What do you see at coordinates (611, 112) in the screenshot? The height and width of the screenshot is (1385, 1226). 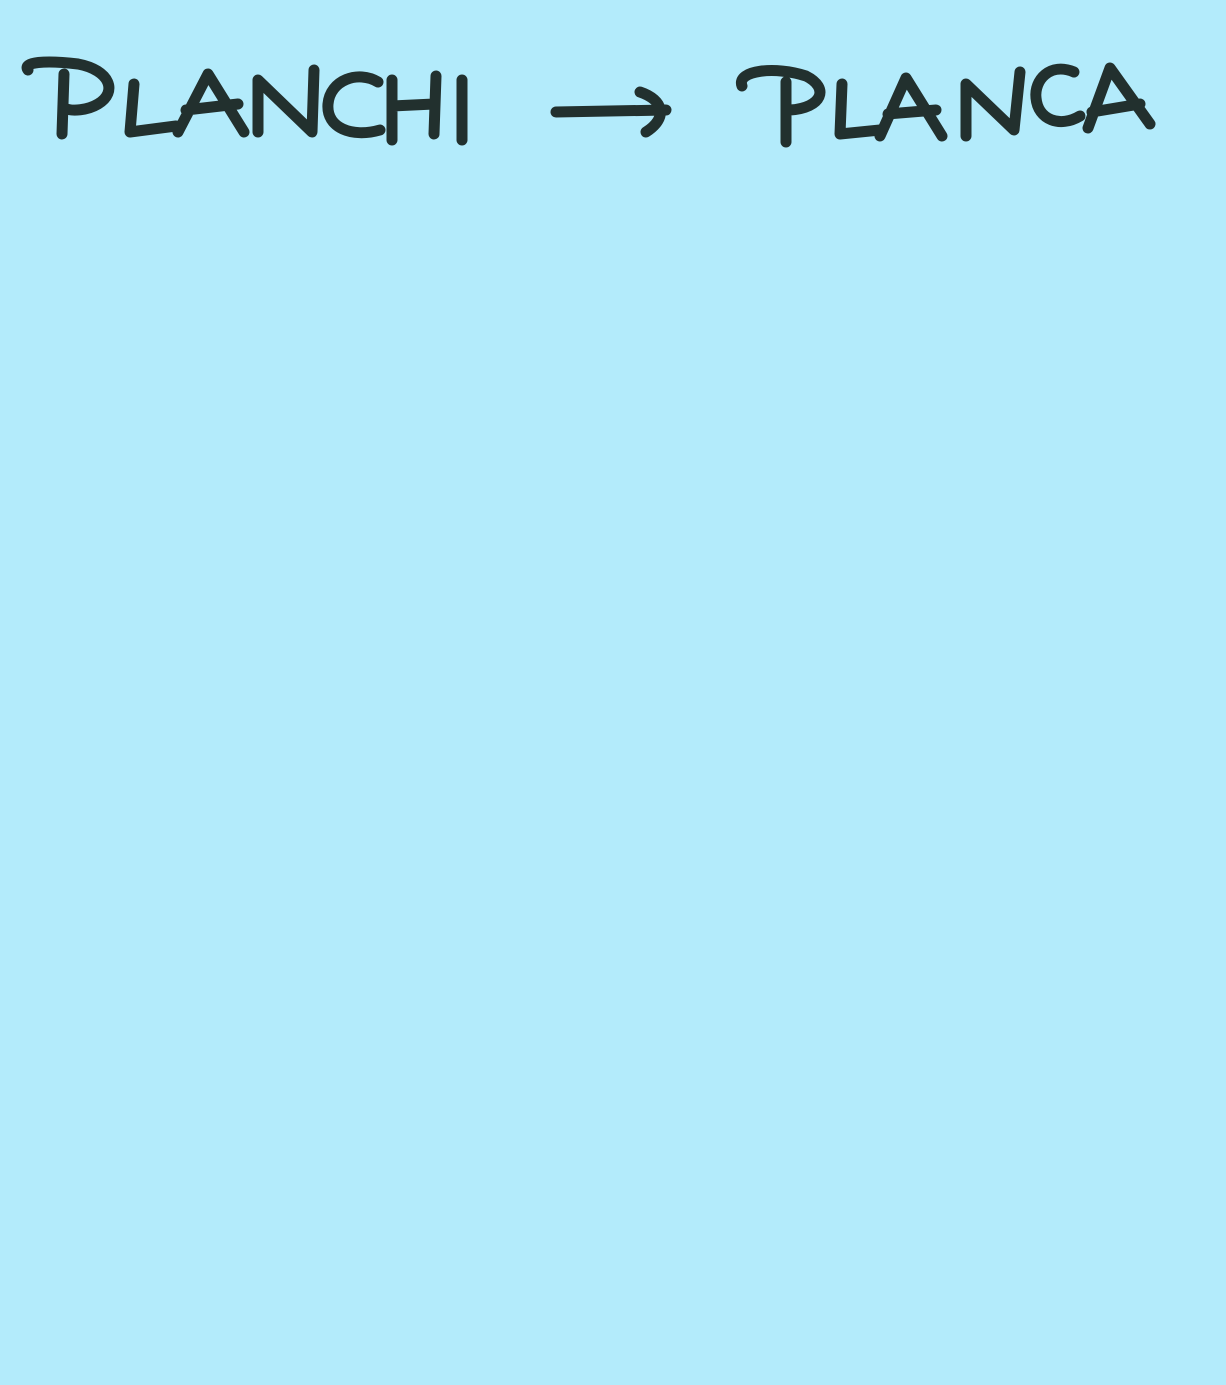 I see `right-arrow-icon` at bounding box center [611, 112].